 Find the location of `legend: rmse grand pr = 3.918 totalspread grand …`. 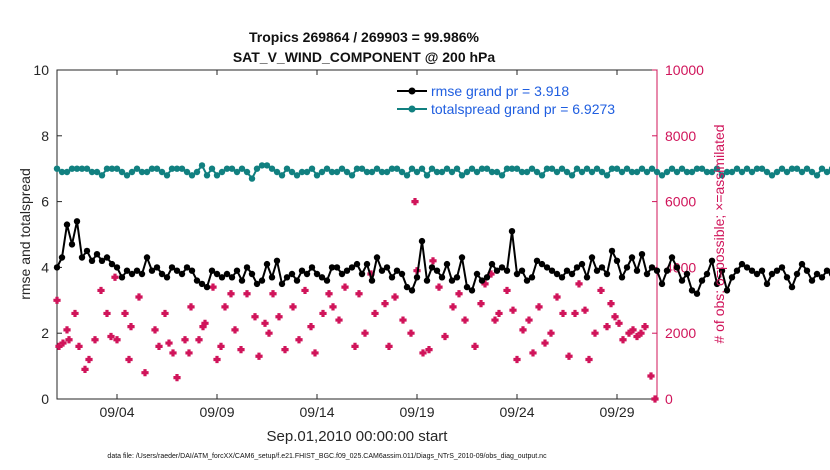

legend: rmse grand pr = 3.918 totalspread grand … is located at coordinates (506, 100).